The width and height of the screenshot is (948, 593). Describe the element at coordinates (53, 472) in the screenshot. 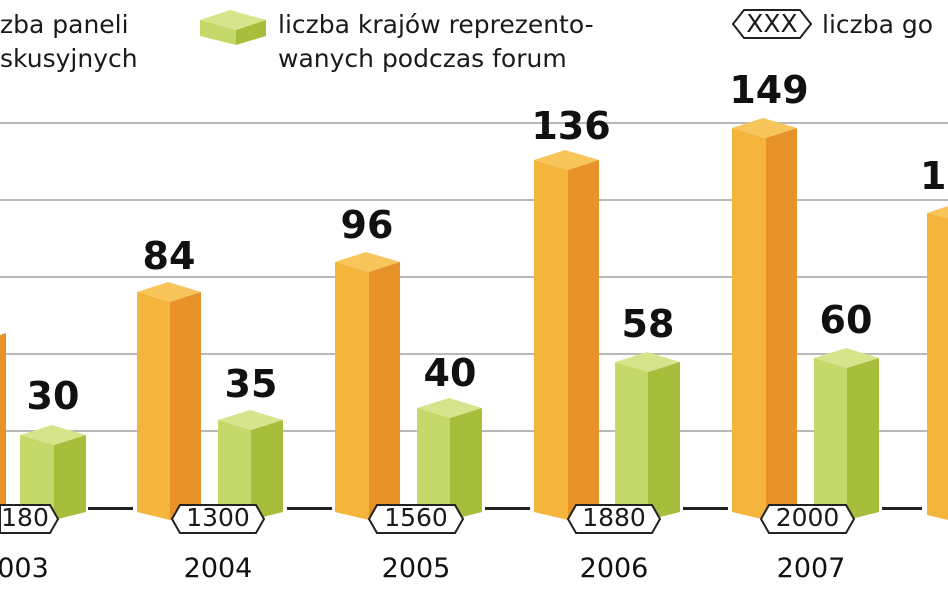

I see `bar-countries-2003` at that location.